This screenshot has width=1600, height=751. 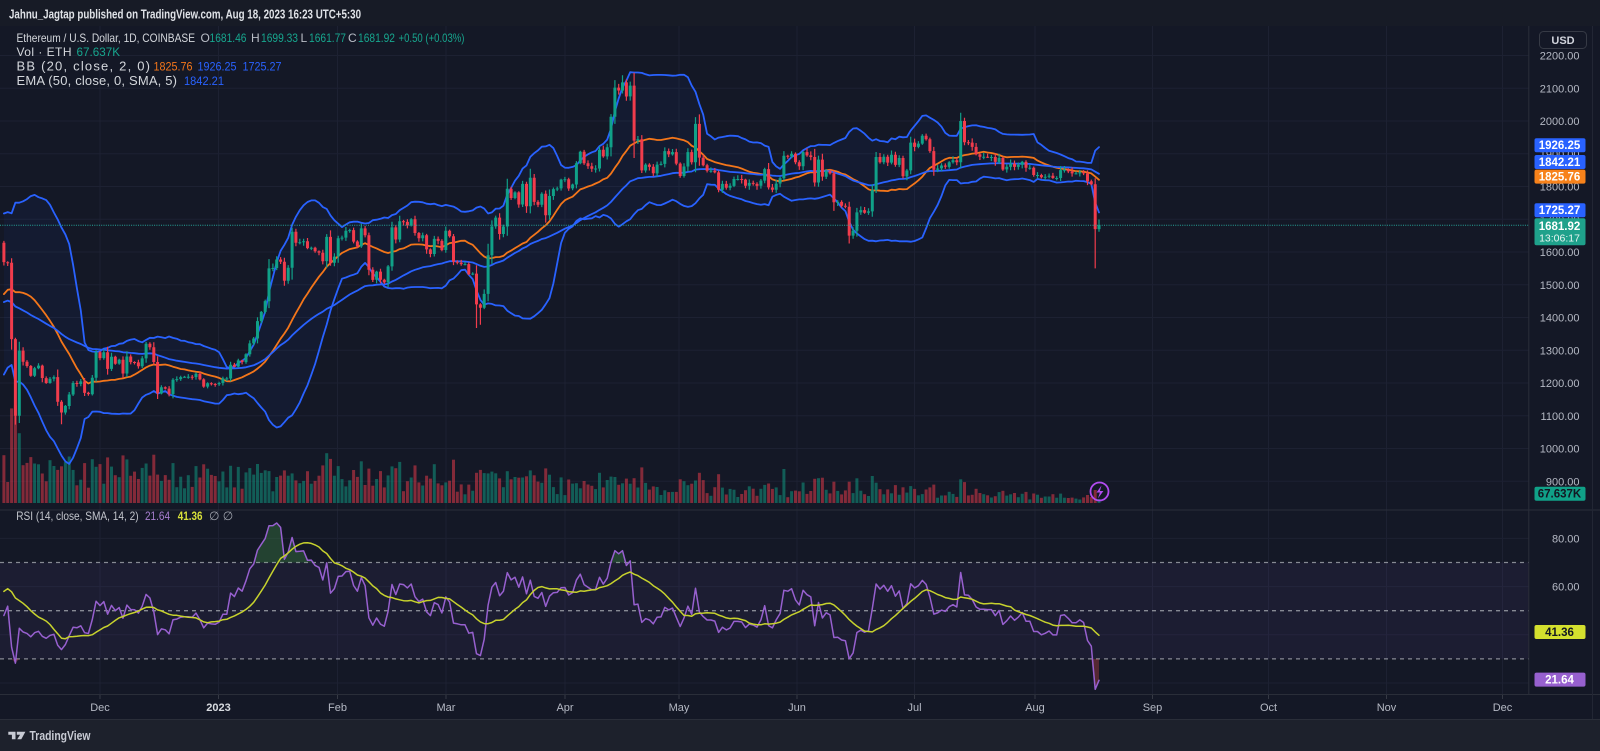 What do you see at coordinates (1563, 482) in the screenshot?
I see `svg-text: 900.00` at bounding box center [1563, 482].